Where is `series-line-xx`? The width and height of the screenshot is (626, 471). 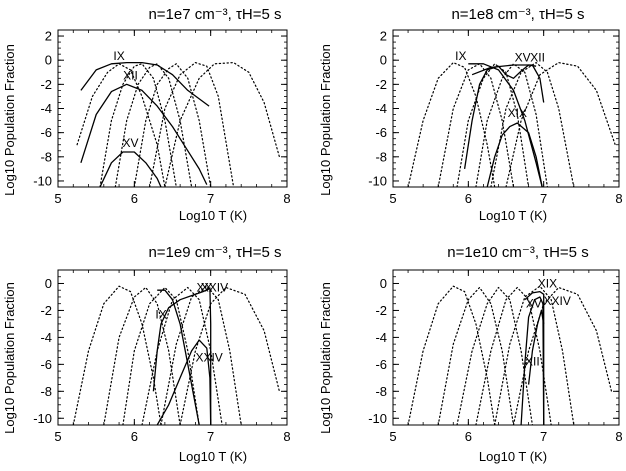 series-line-xx is located at coordinates (210, 356).